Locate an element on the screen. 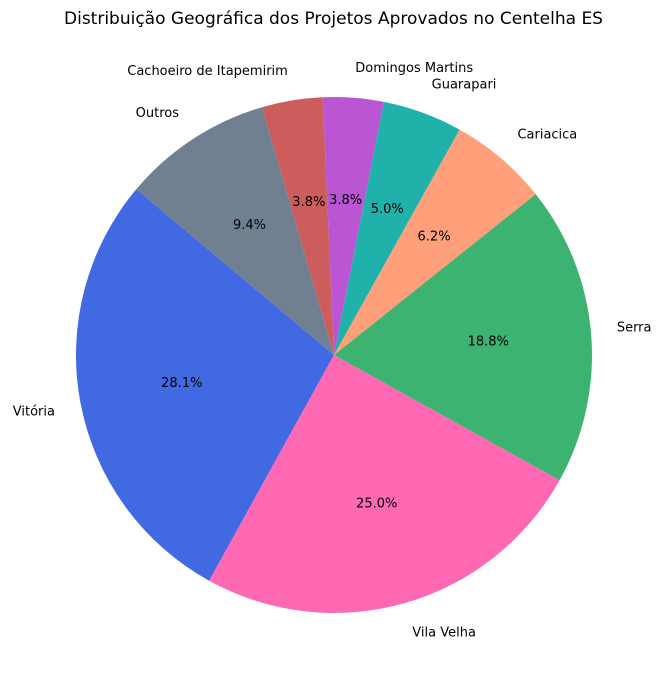  pct-label-cariacica: 6.2% is located at coordinates (434, 236).